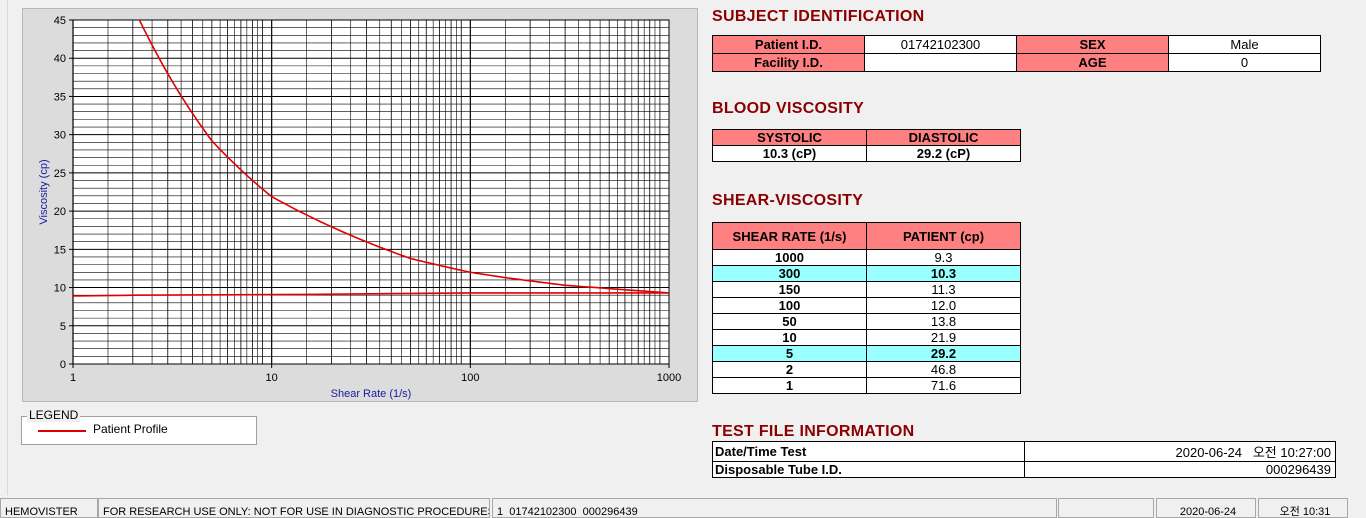  I want to click on shear-rate-cell: 1000, so click(789, 257).